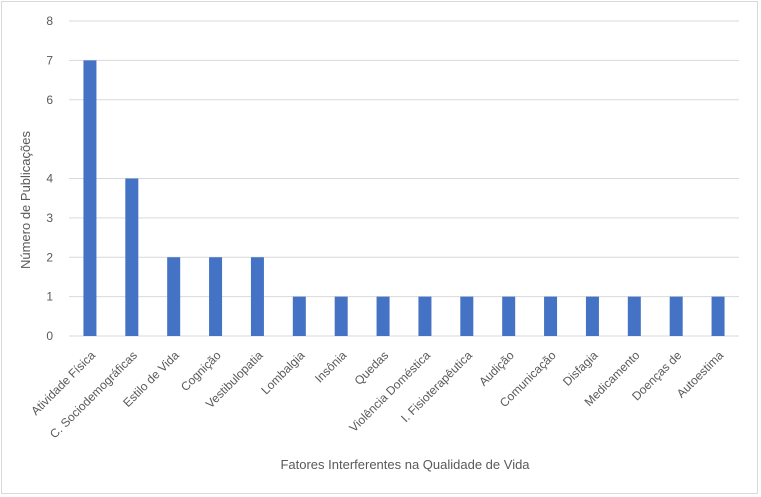 The image size is (761, 497). I want to click on y-tick-label: 3, so click(49, 218).